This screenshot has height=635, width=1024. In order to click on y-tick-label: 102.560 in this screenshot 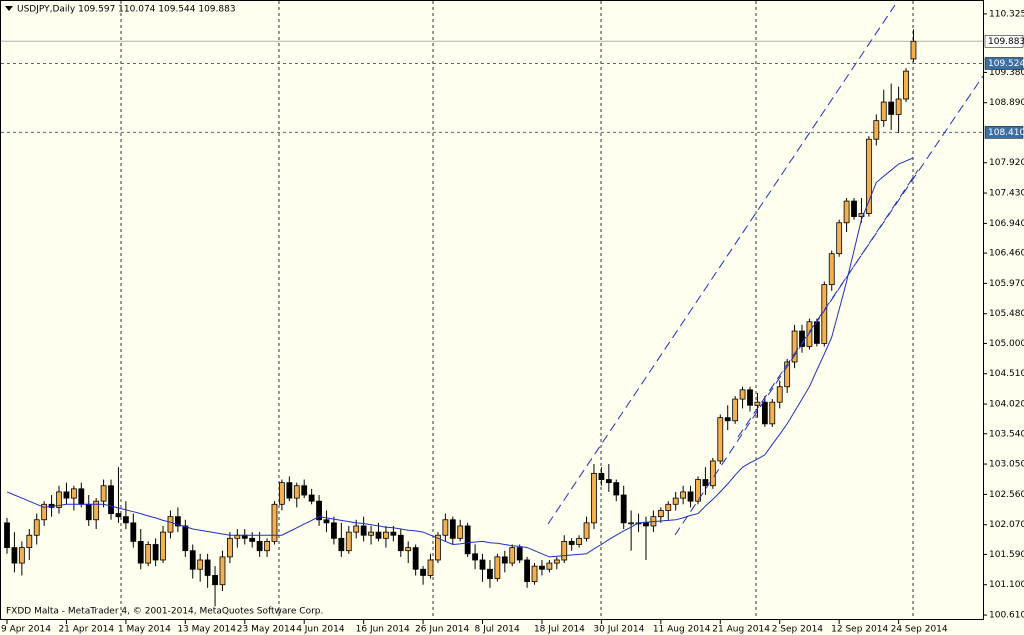, I will do `click(1006, 495)`.